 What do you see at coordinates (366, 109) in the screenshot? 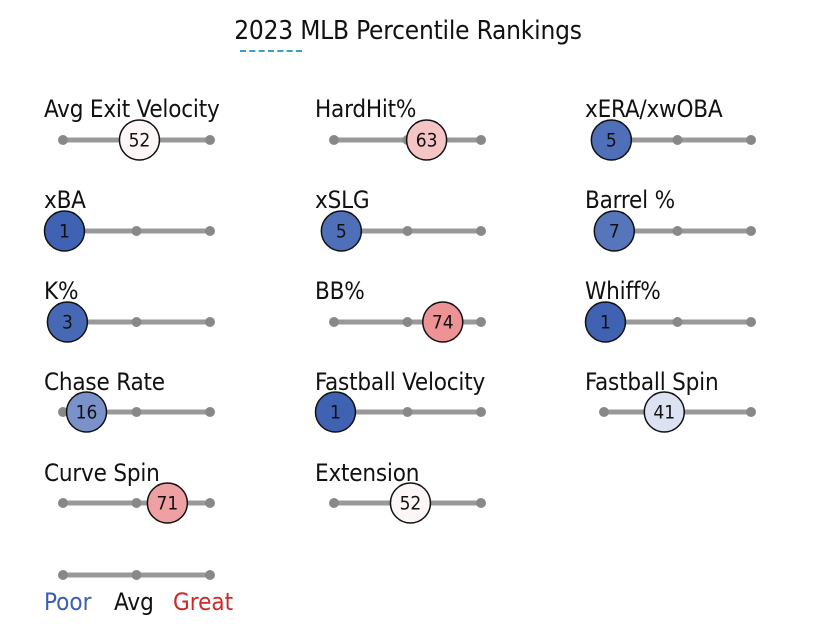
I see `metric-hardhit-label: HardHit%` at bounding box center [366, 109].